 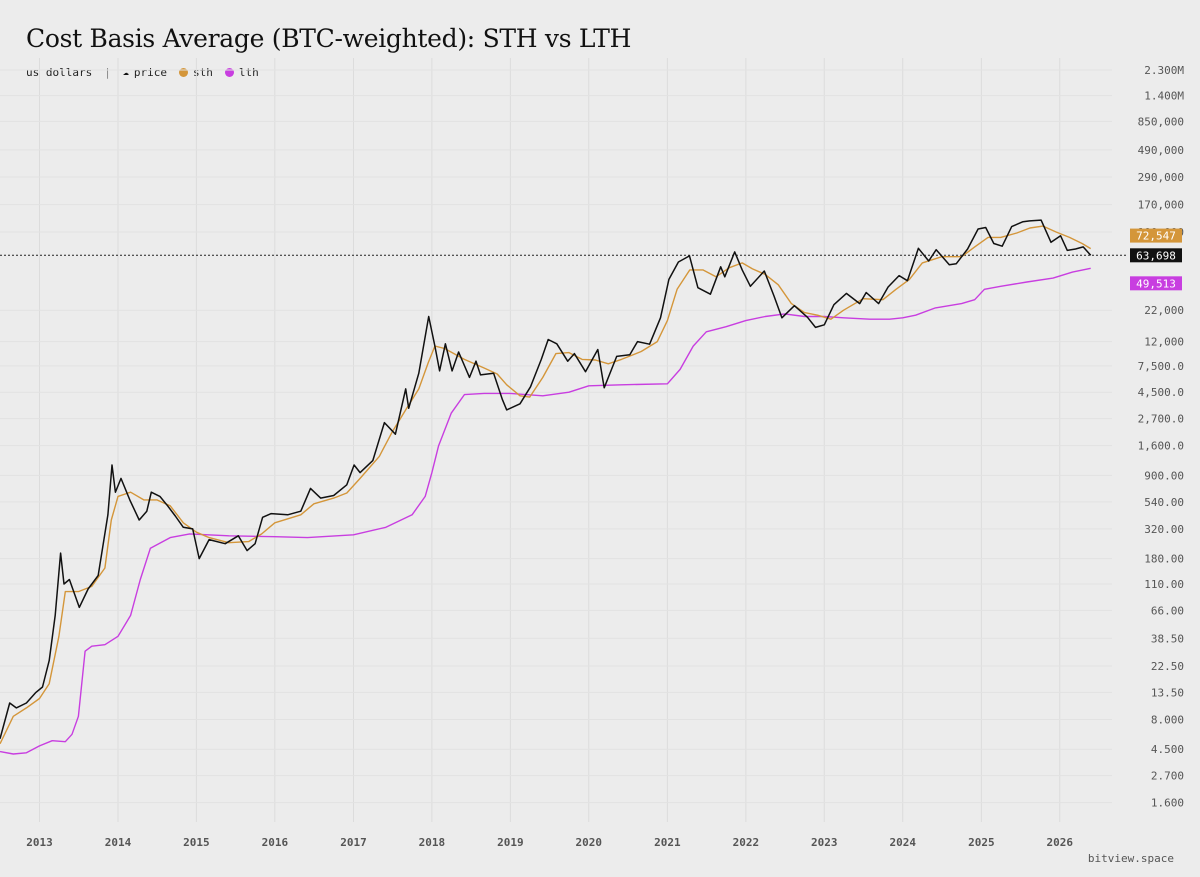 What do you see at coordinates (1164, 559) in the screenshot?
I see `y-tick-label: 180.00` at bounding box center [1164, 559].